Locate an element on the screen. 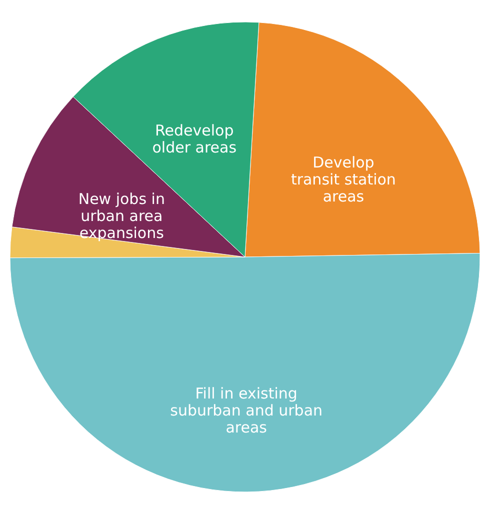 Image resolution: width=495 pixels, height=519 pixels. slice-label: Redevelop older areas is located at coordinates (194, 138).